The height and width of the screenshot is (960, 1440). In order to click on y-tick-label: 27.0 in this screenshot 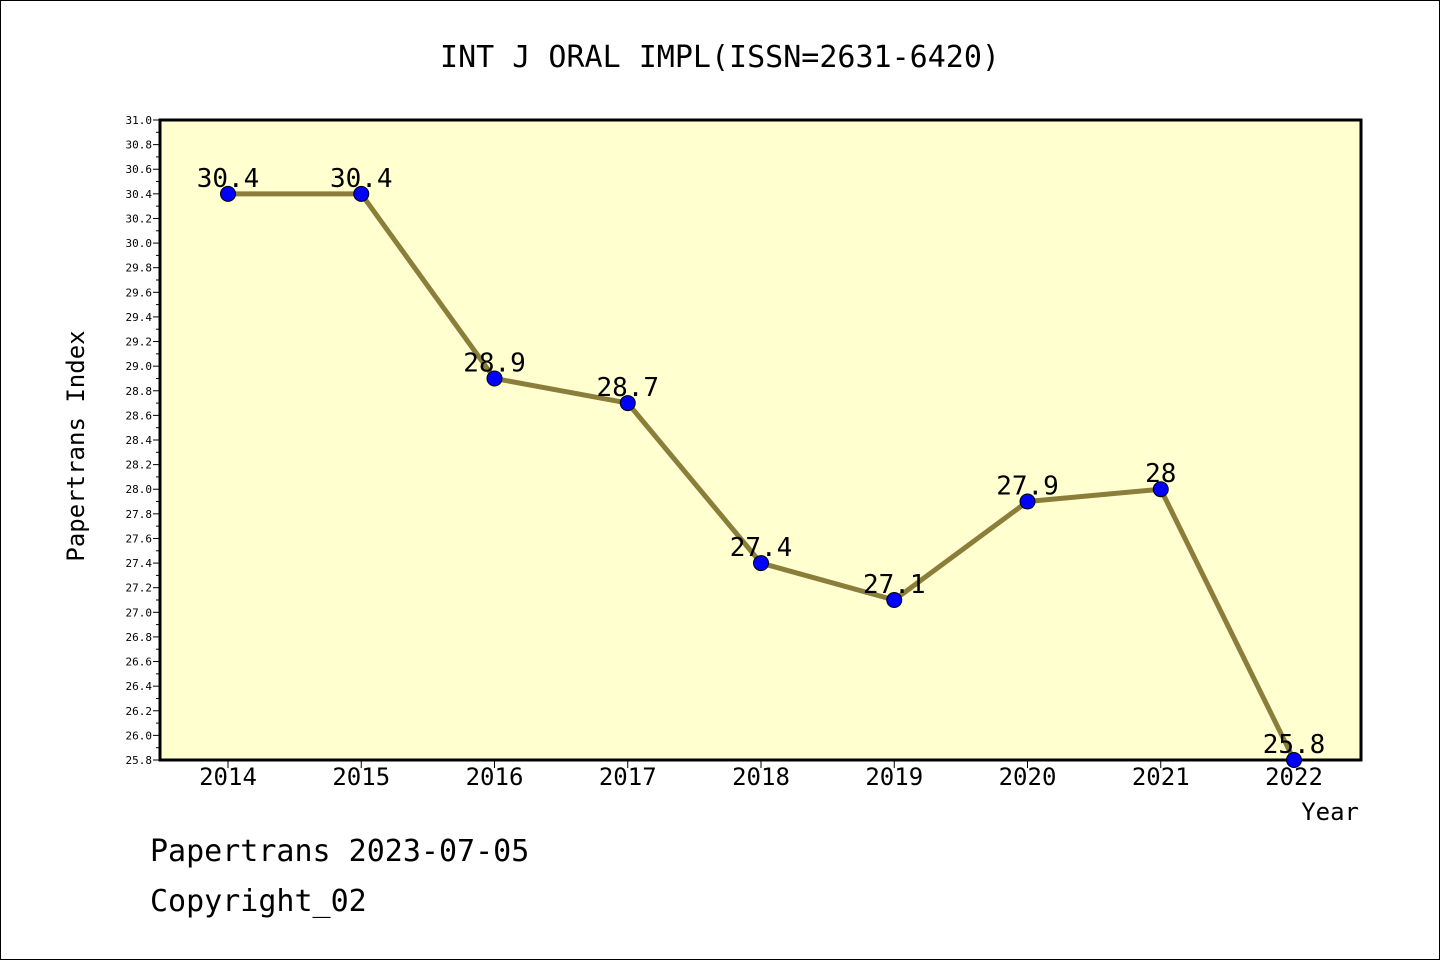, I will do `click(139, 612)`.